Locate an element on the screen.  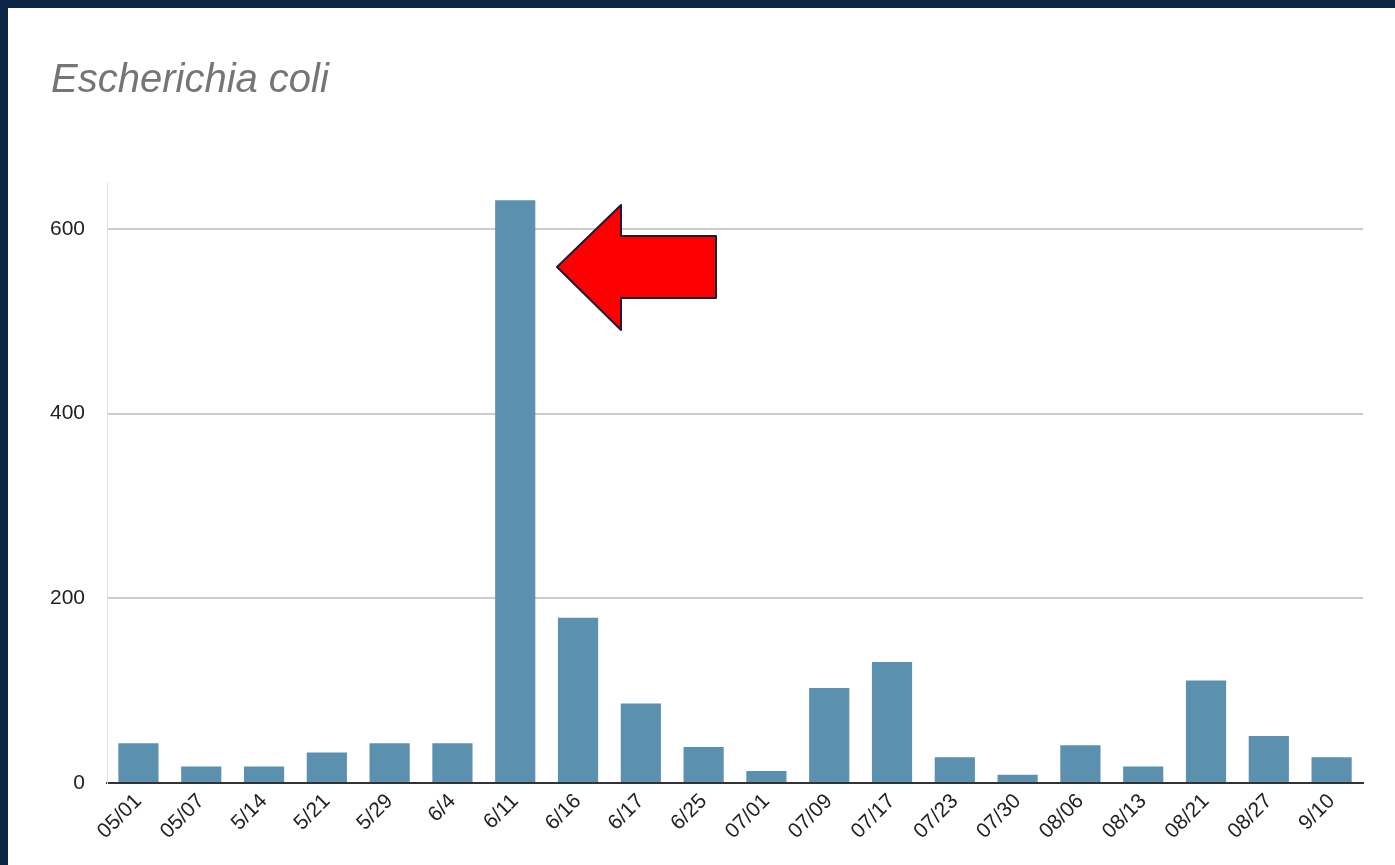
x-tick-label: 9/10 is located at coordinates (1316, 811).